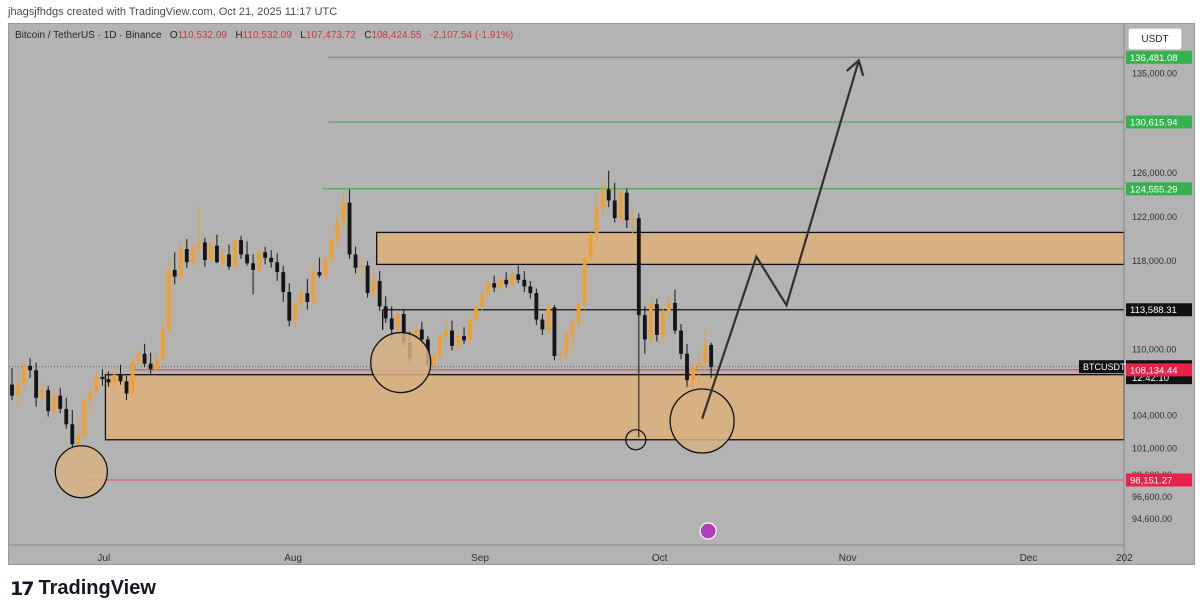  What do you see at coordinates (97, 588) in the screenshot?
I see `brand-name: TradingView` at bounding box center [97, 588].